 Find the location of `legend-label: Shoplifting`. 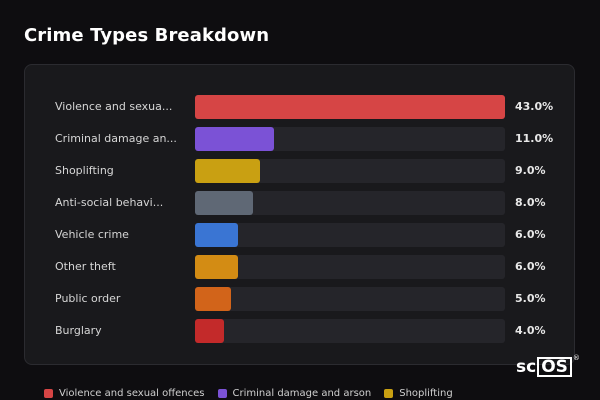

legend-label: Shoplifting is located at coordinates (426, 393).